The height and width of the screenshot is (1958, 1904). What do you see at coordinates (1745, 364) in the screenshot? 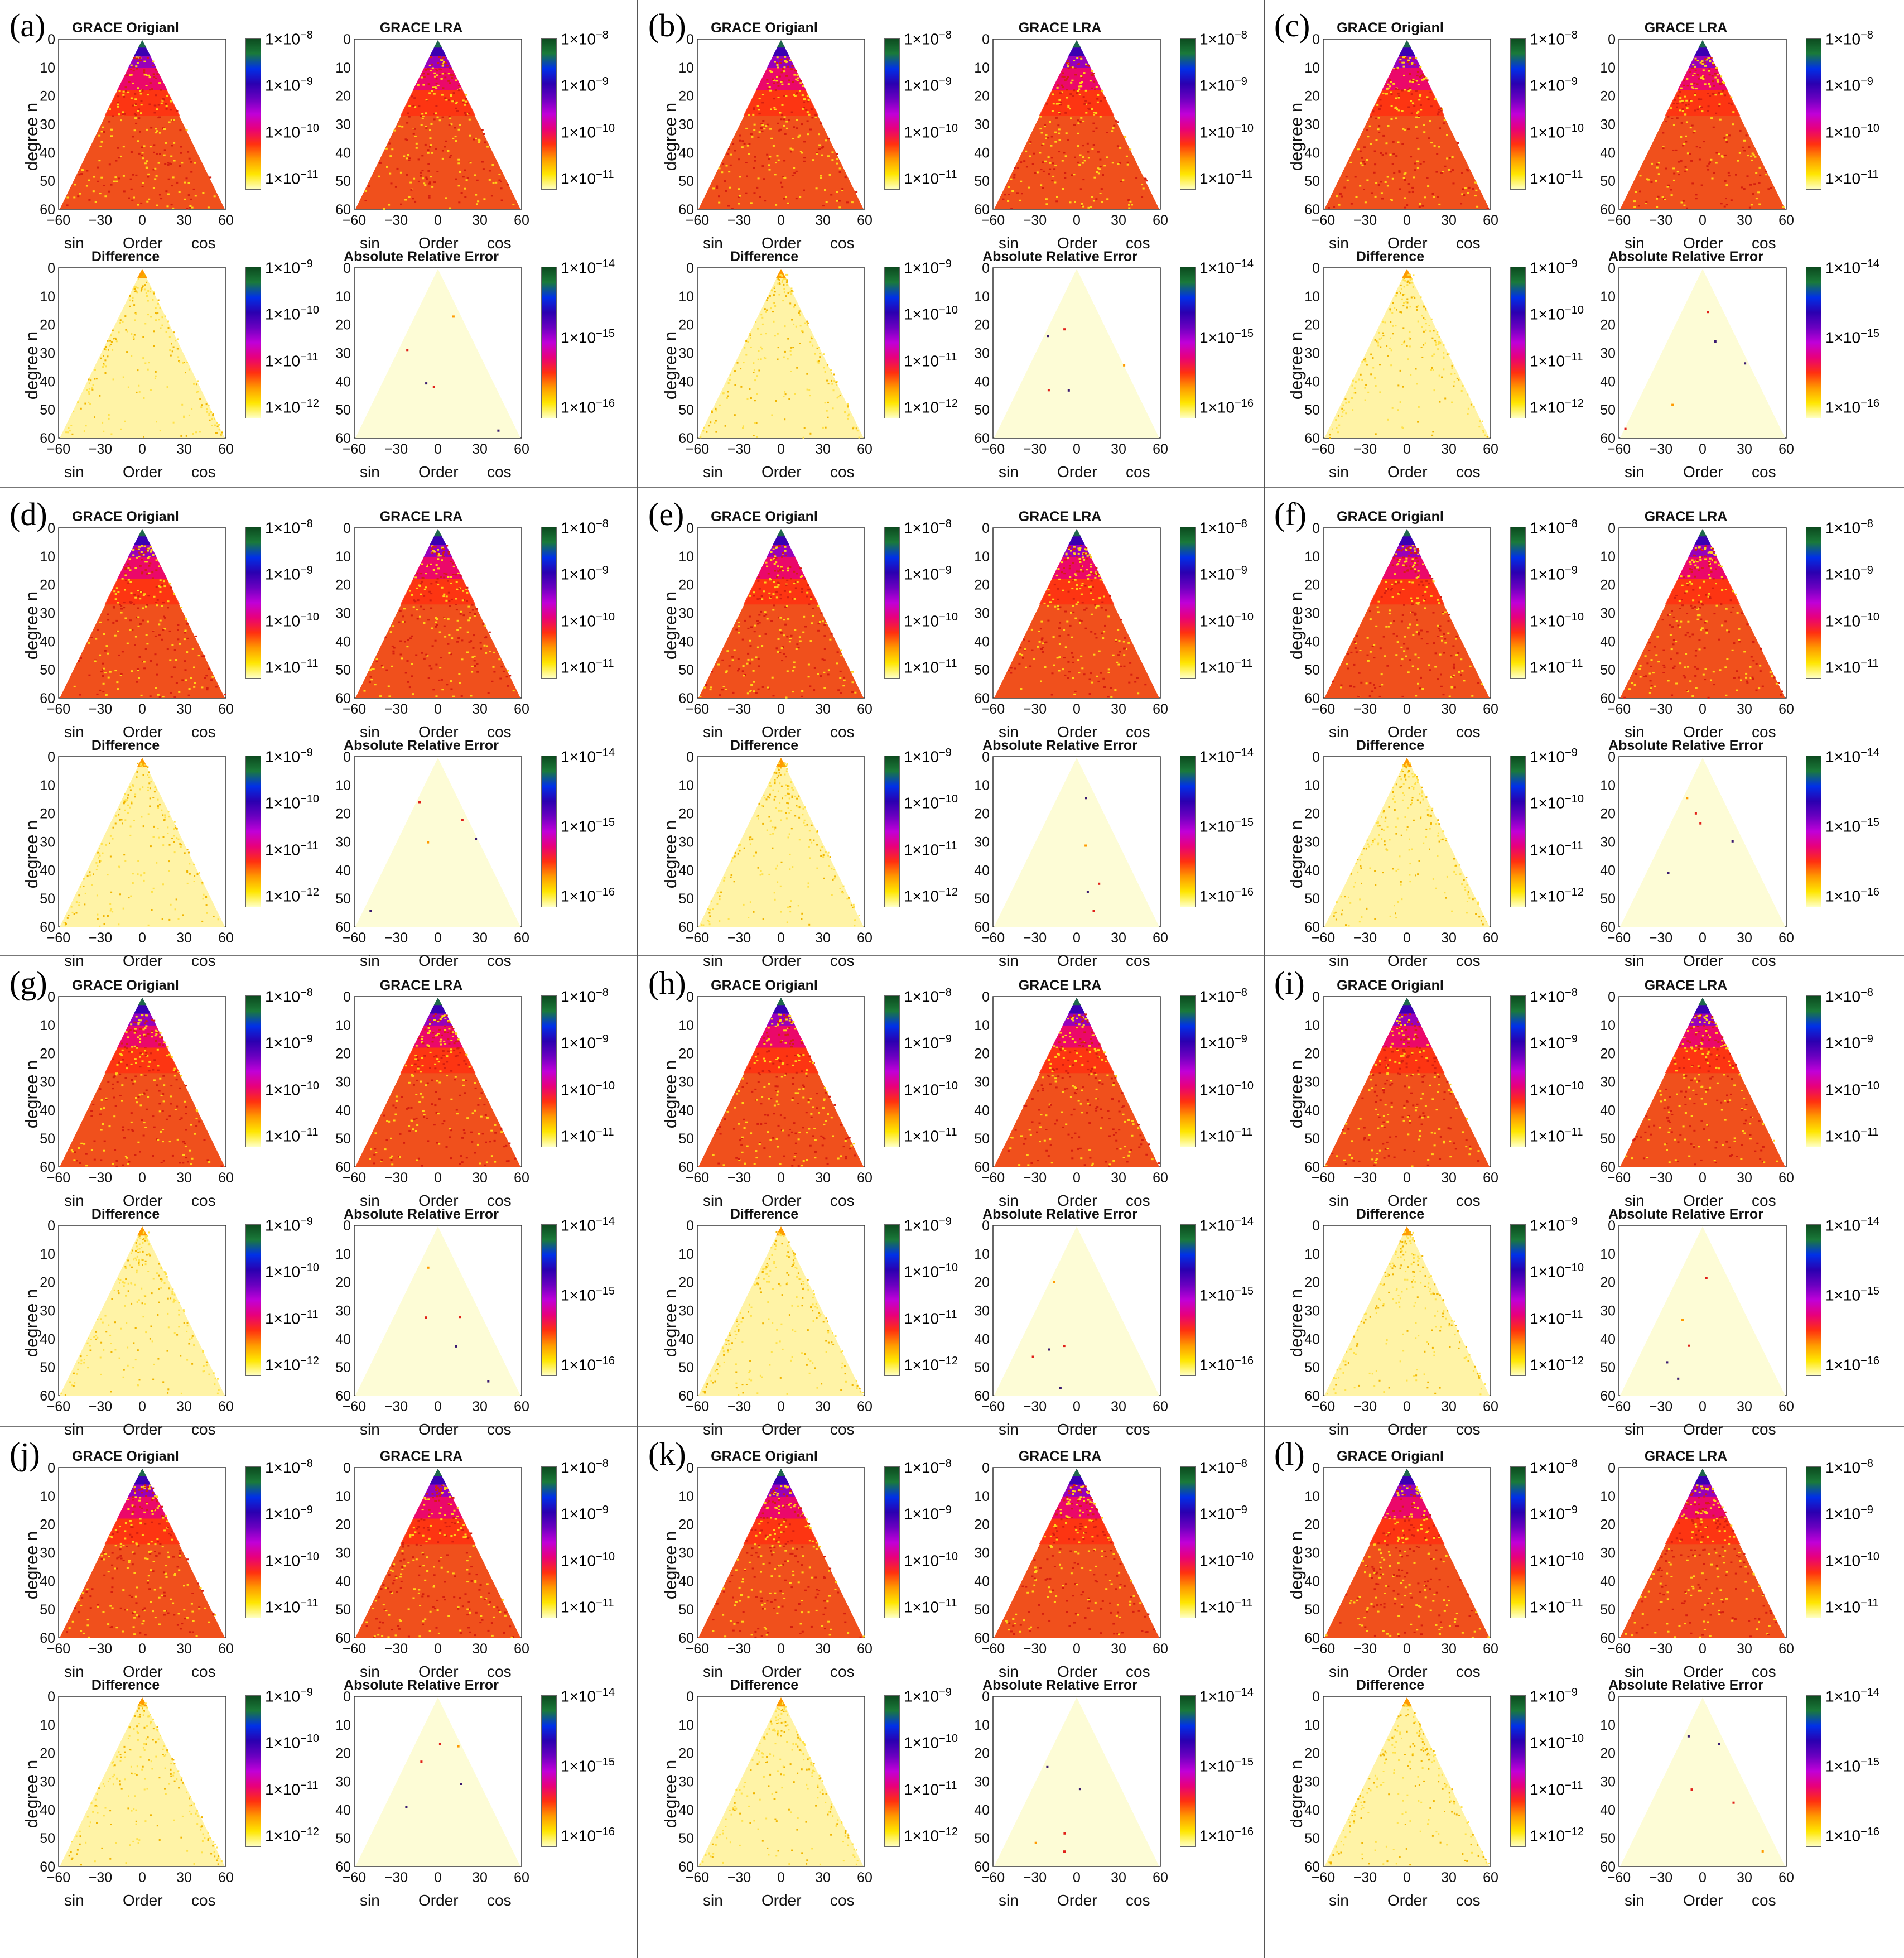
I see `outlier-cell` at bounding box center [1745, 364].